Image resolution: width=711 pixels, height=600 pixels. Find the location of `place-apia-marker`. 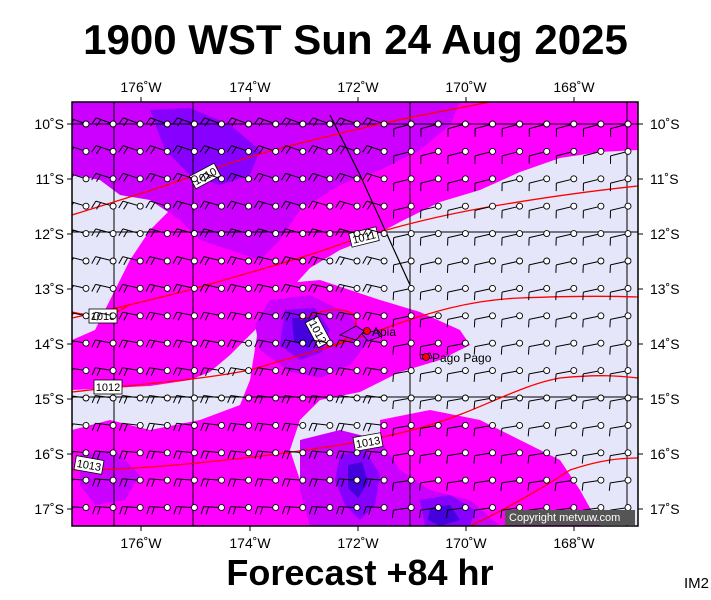

place-apia-marker is located at coordinates (367, 331).